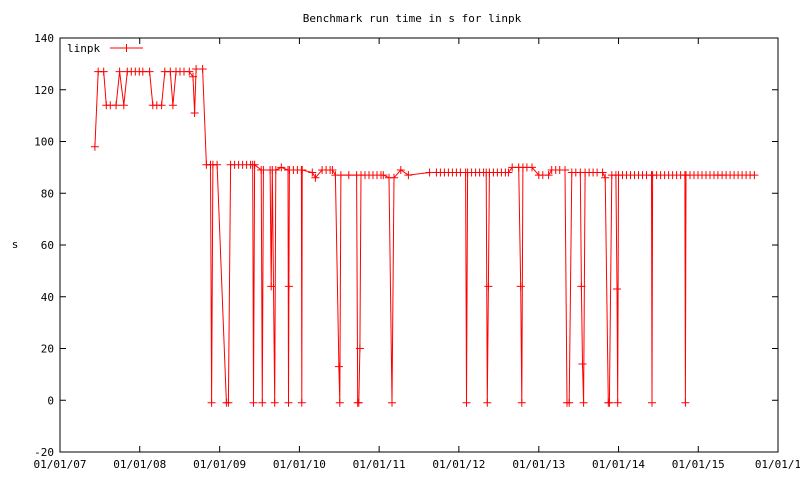 This screenshot has height=480, width=800. What do you see at coordinates (412, 18) in the screenshot?
I see `chart-title: Benchmark run time in s for linpk` at bounding box center [412, 18].